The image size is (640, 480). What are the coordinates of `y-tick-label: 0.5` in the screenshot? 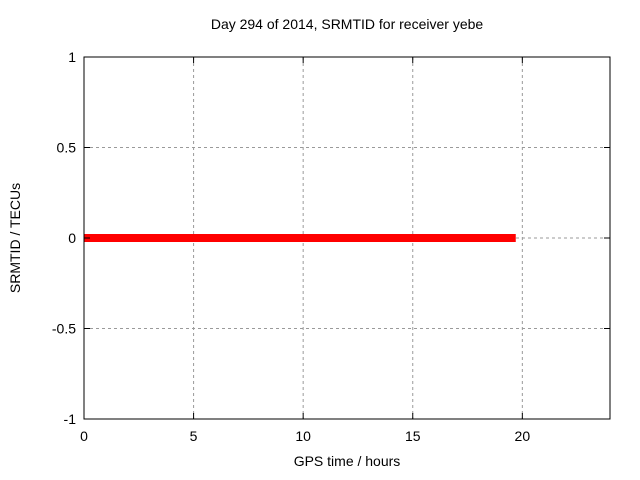 It's located at (67, 148).